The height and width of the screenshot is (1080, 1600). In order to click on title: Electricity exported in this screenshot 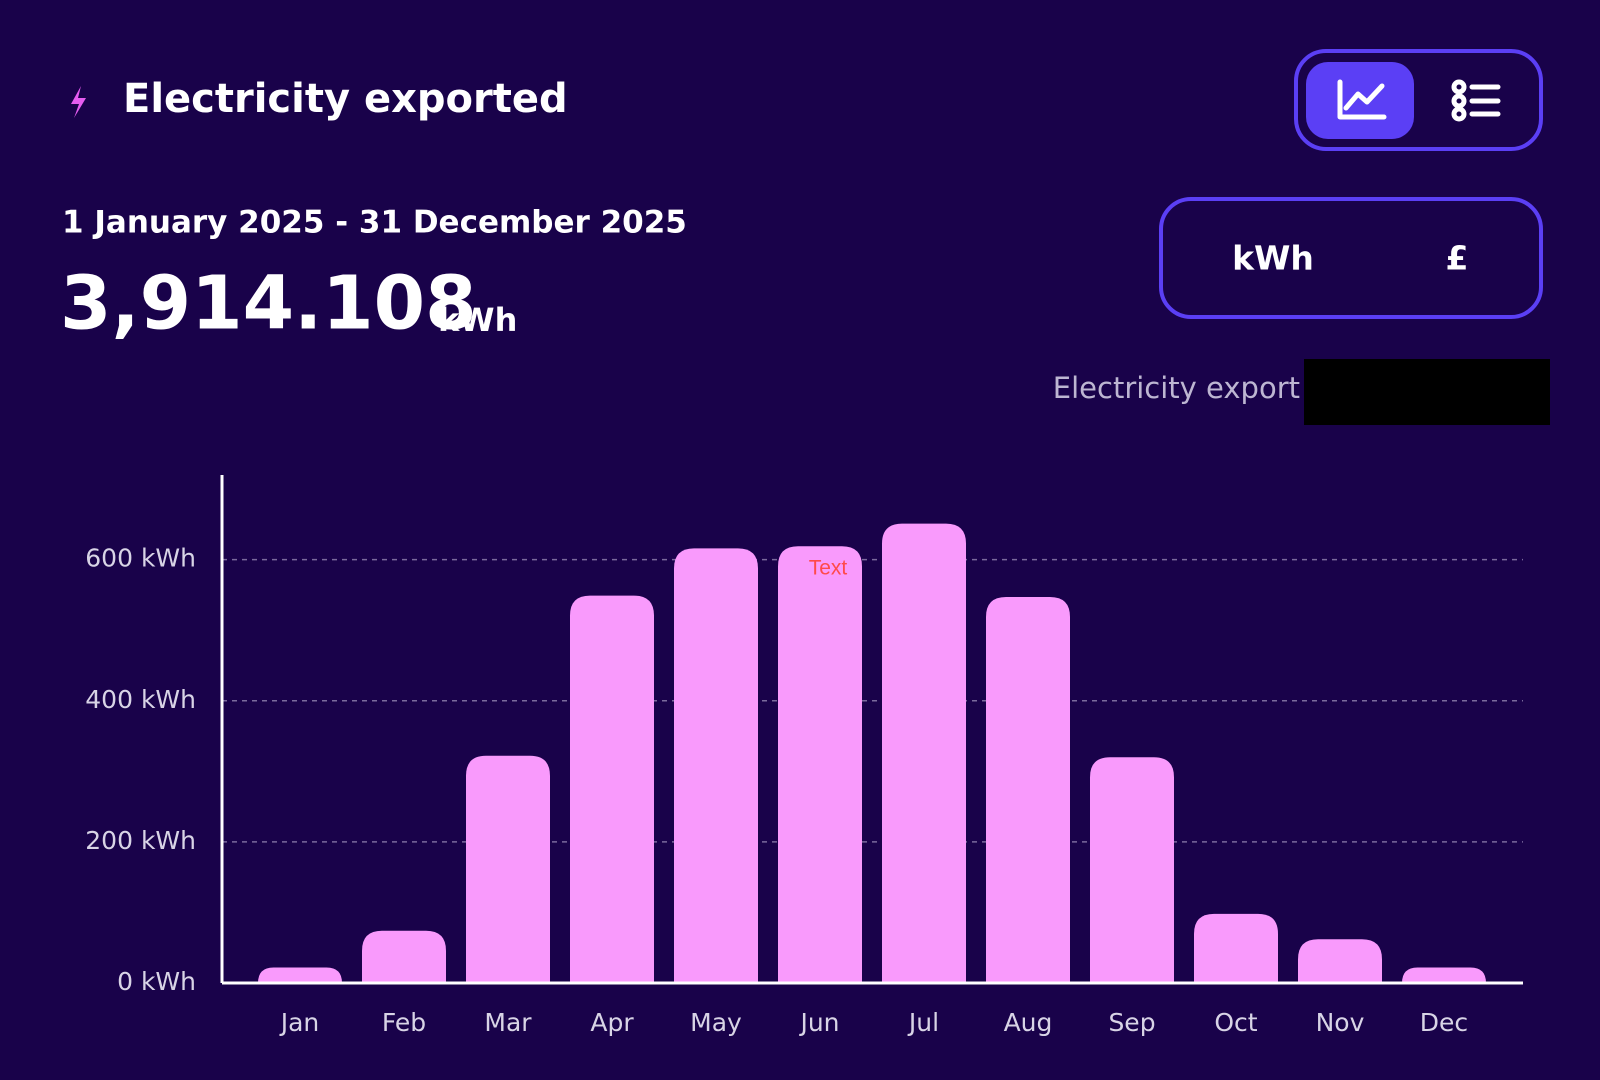, I will do `click(345, 99)`.